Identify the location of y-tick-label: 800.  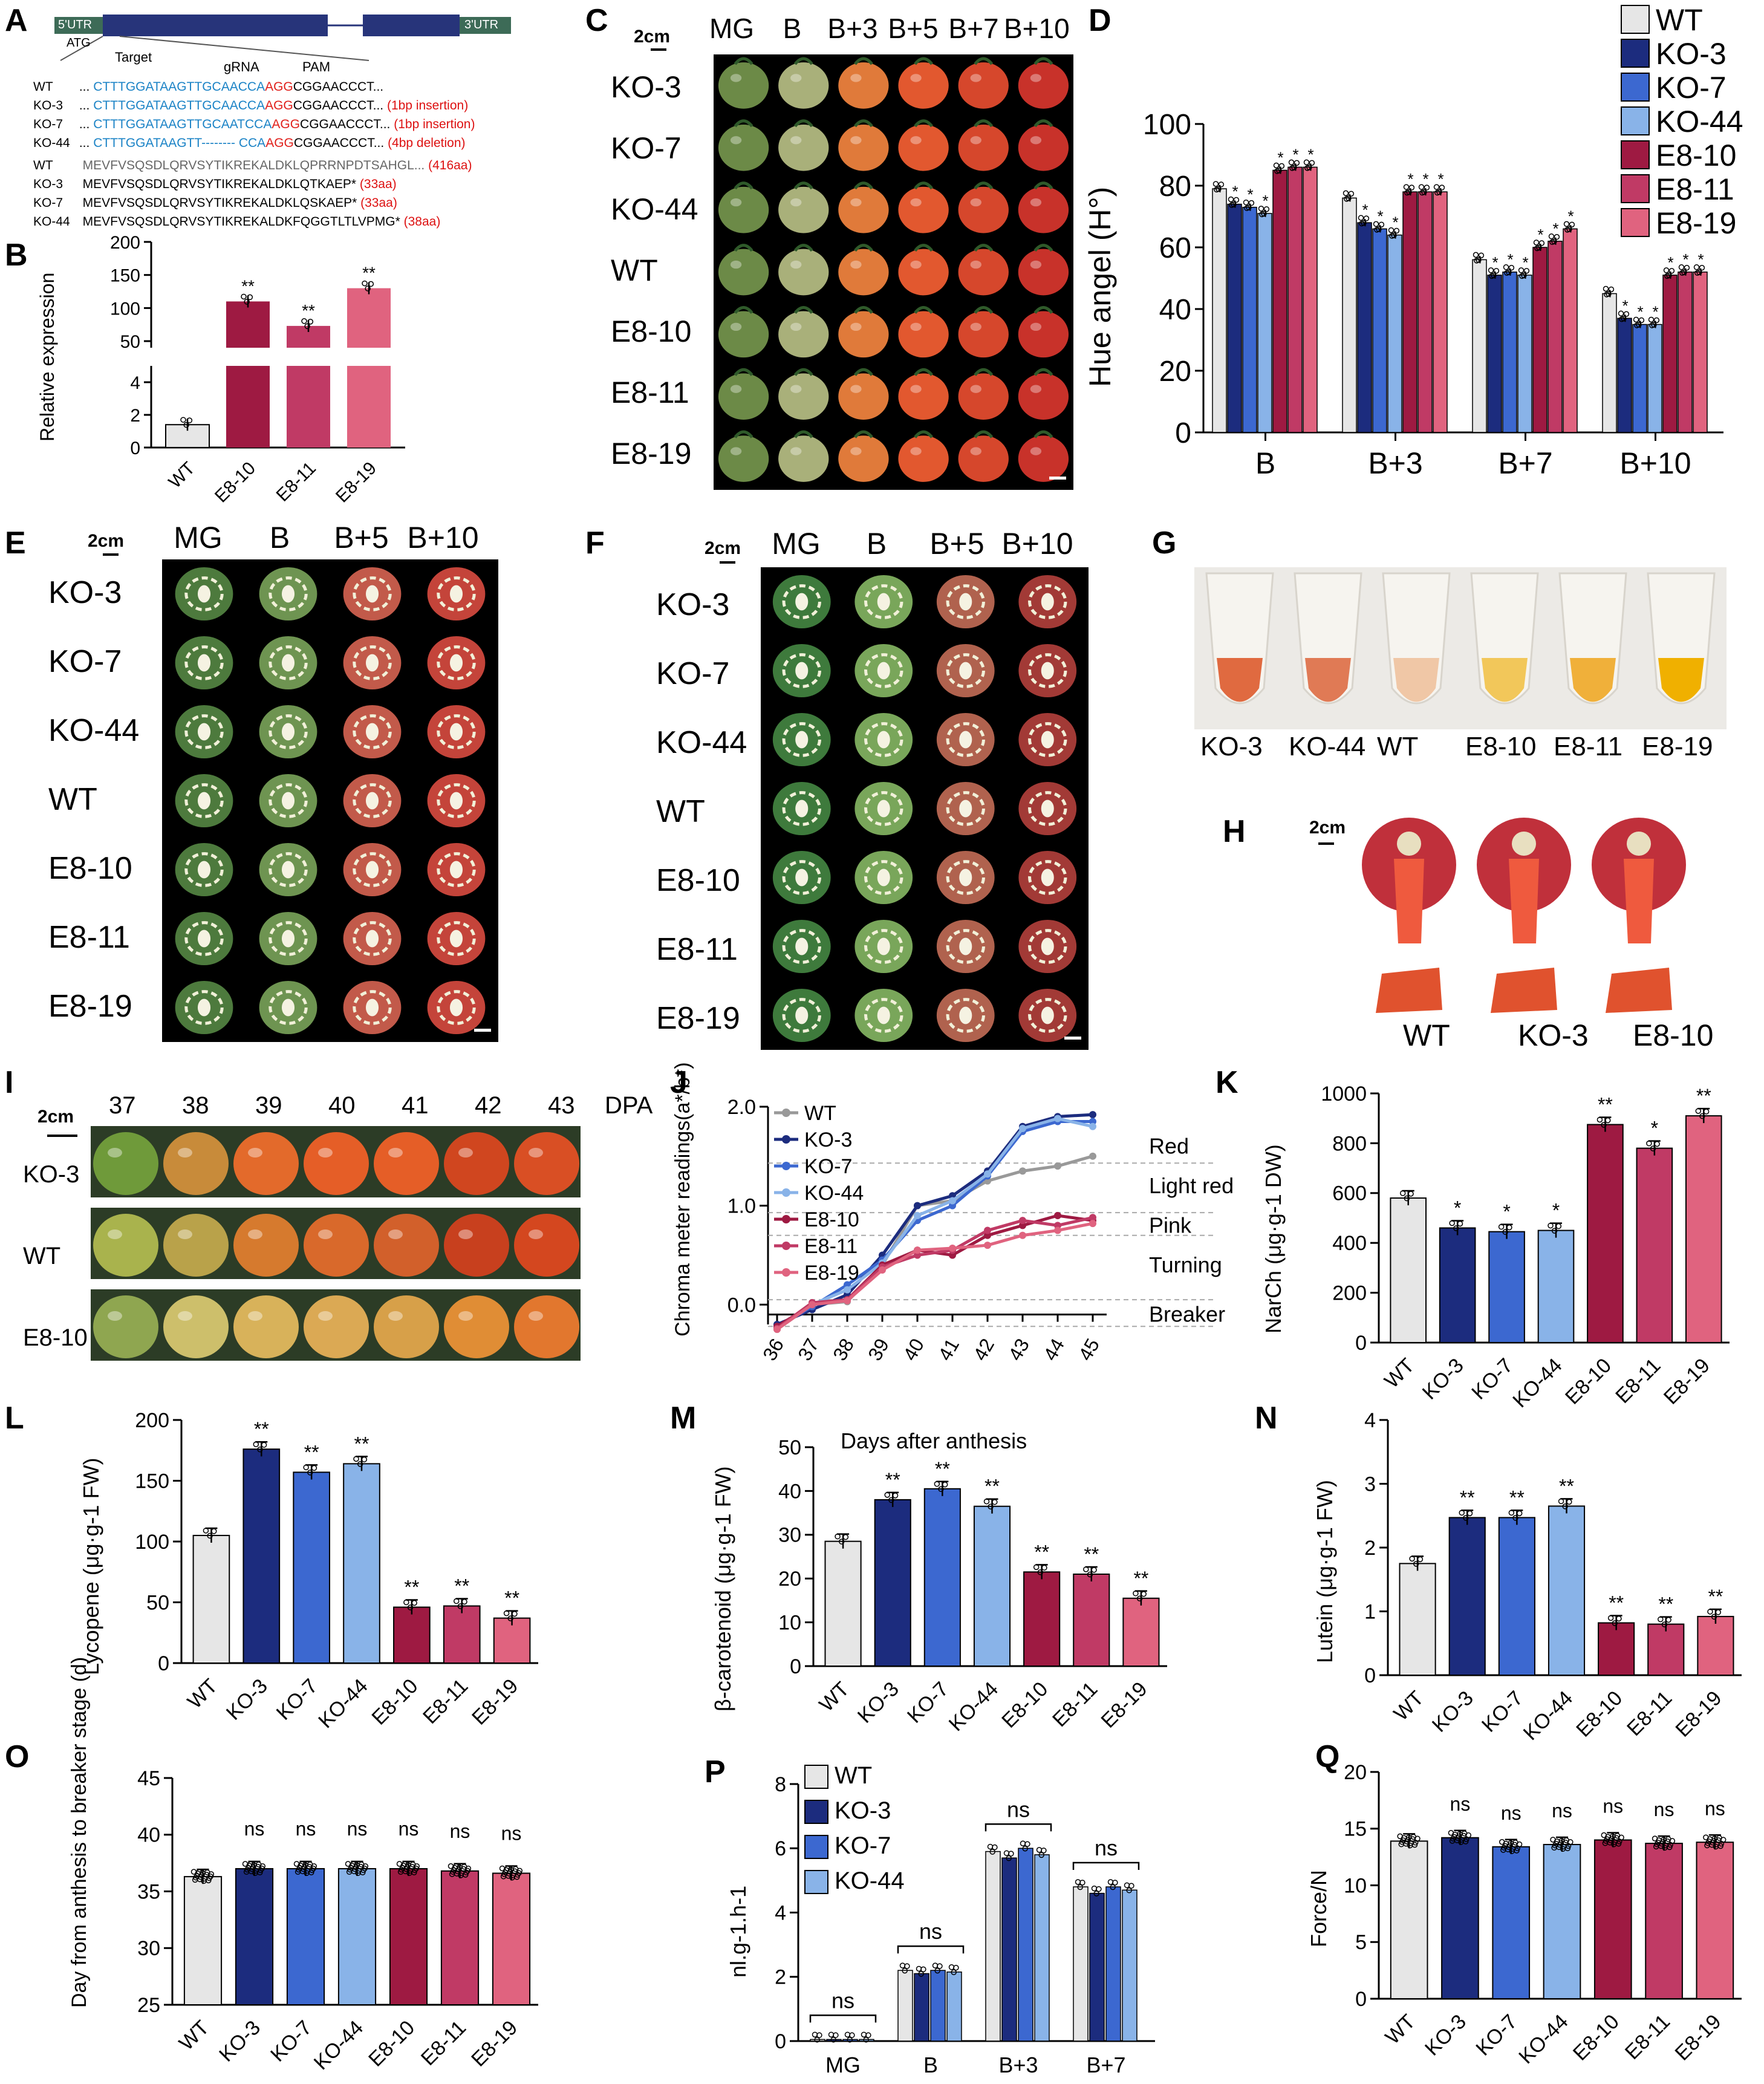
(1350, 1143).